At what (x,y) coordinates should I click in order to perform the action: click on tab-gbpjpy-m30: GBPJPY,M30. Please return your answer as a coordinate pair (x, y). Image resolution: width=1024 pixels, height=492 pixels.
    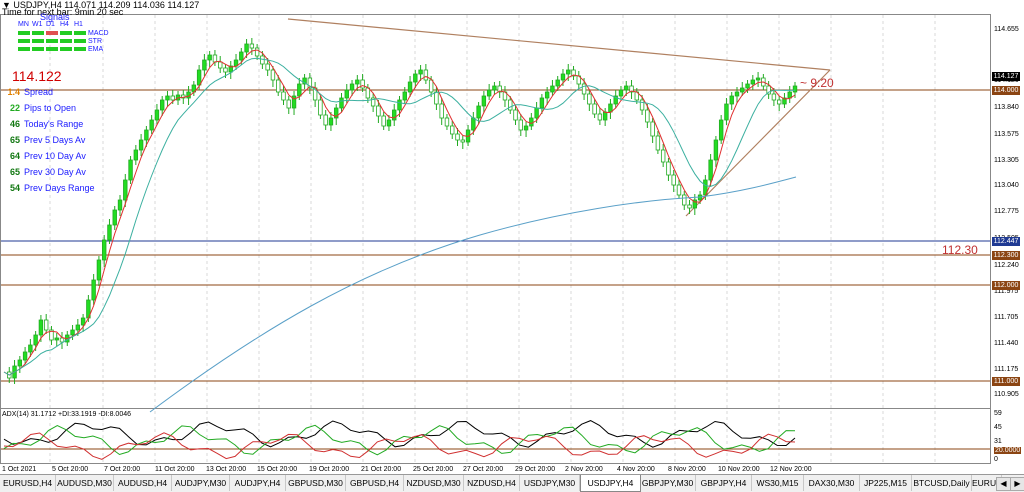
    Looking at the image, I should click on (668, 483).